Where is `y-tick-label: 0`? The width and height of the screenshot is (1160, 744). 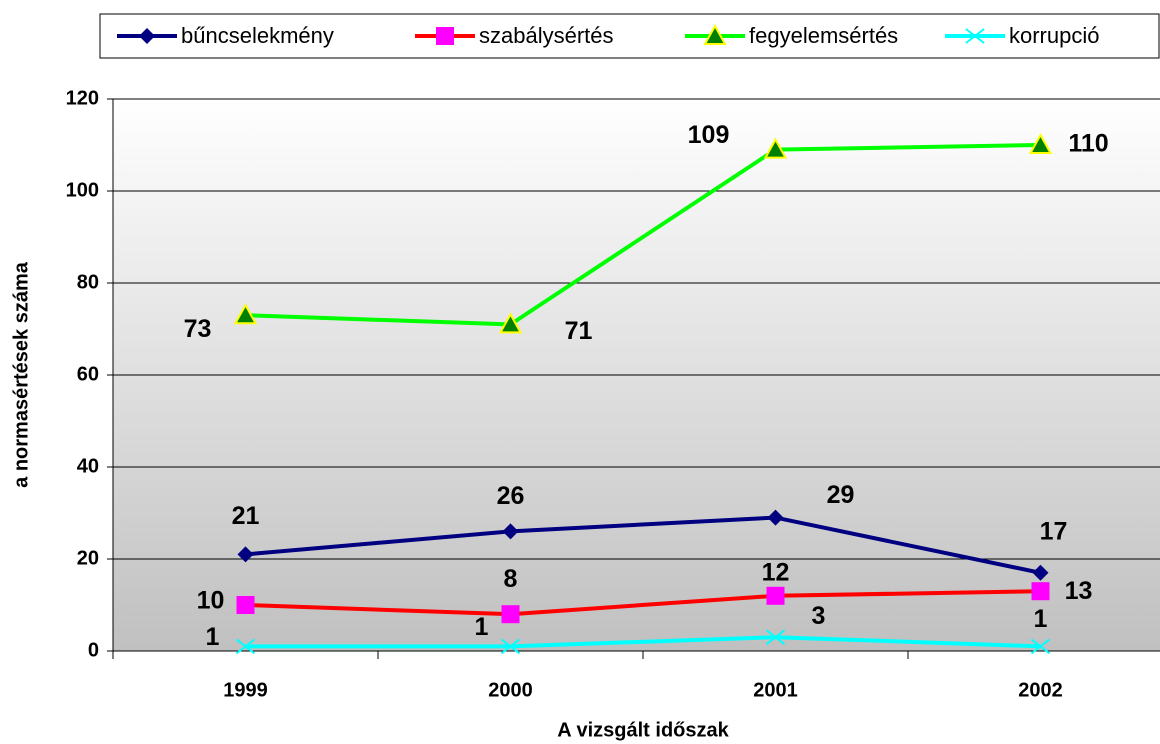 y-tick-label: 0 is located at coordinates (93, 650).